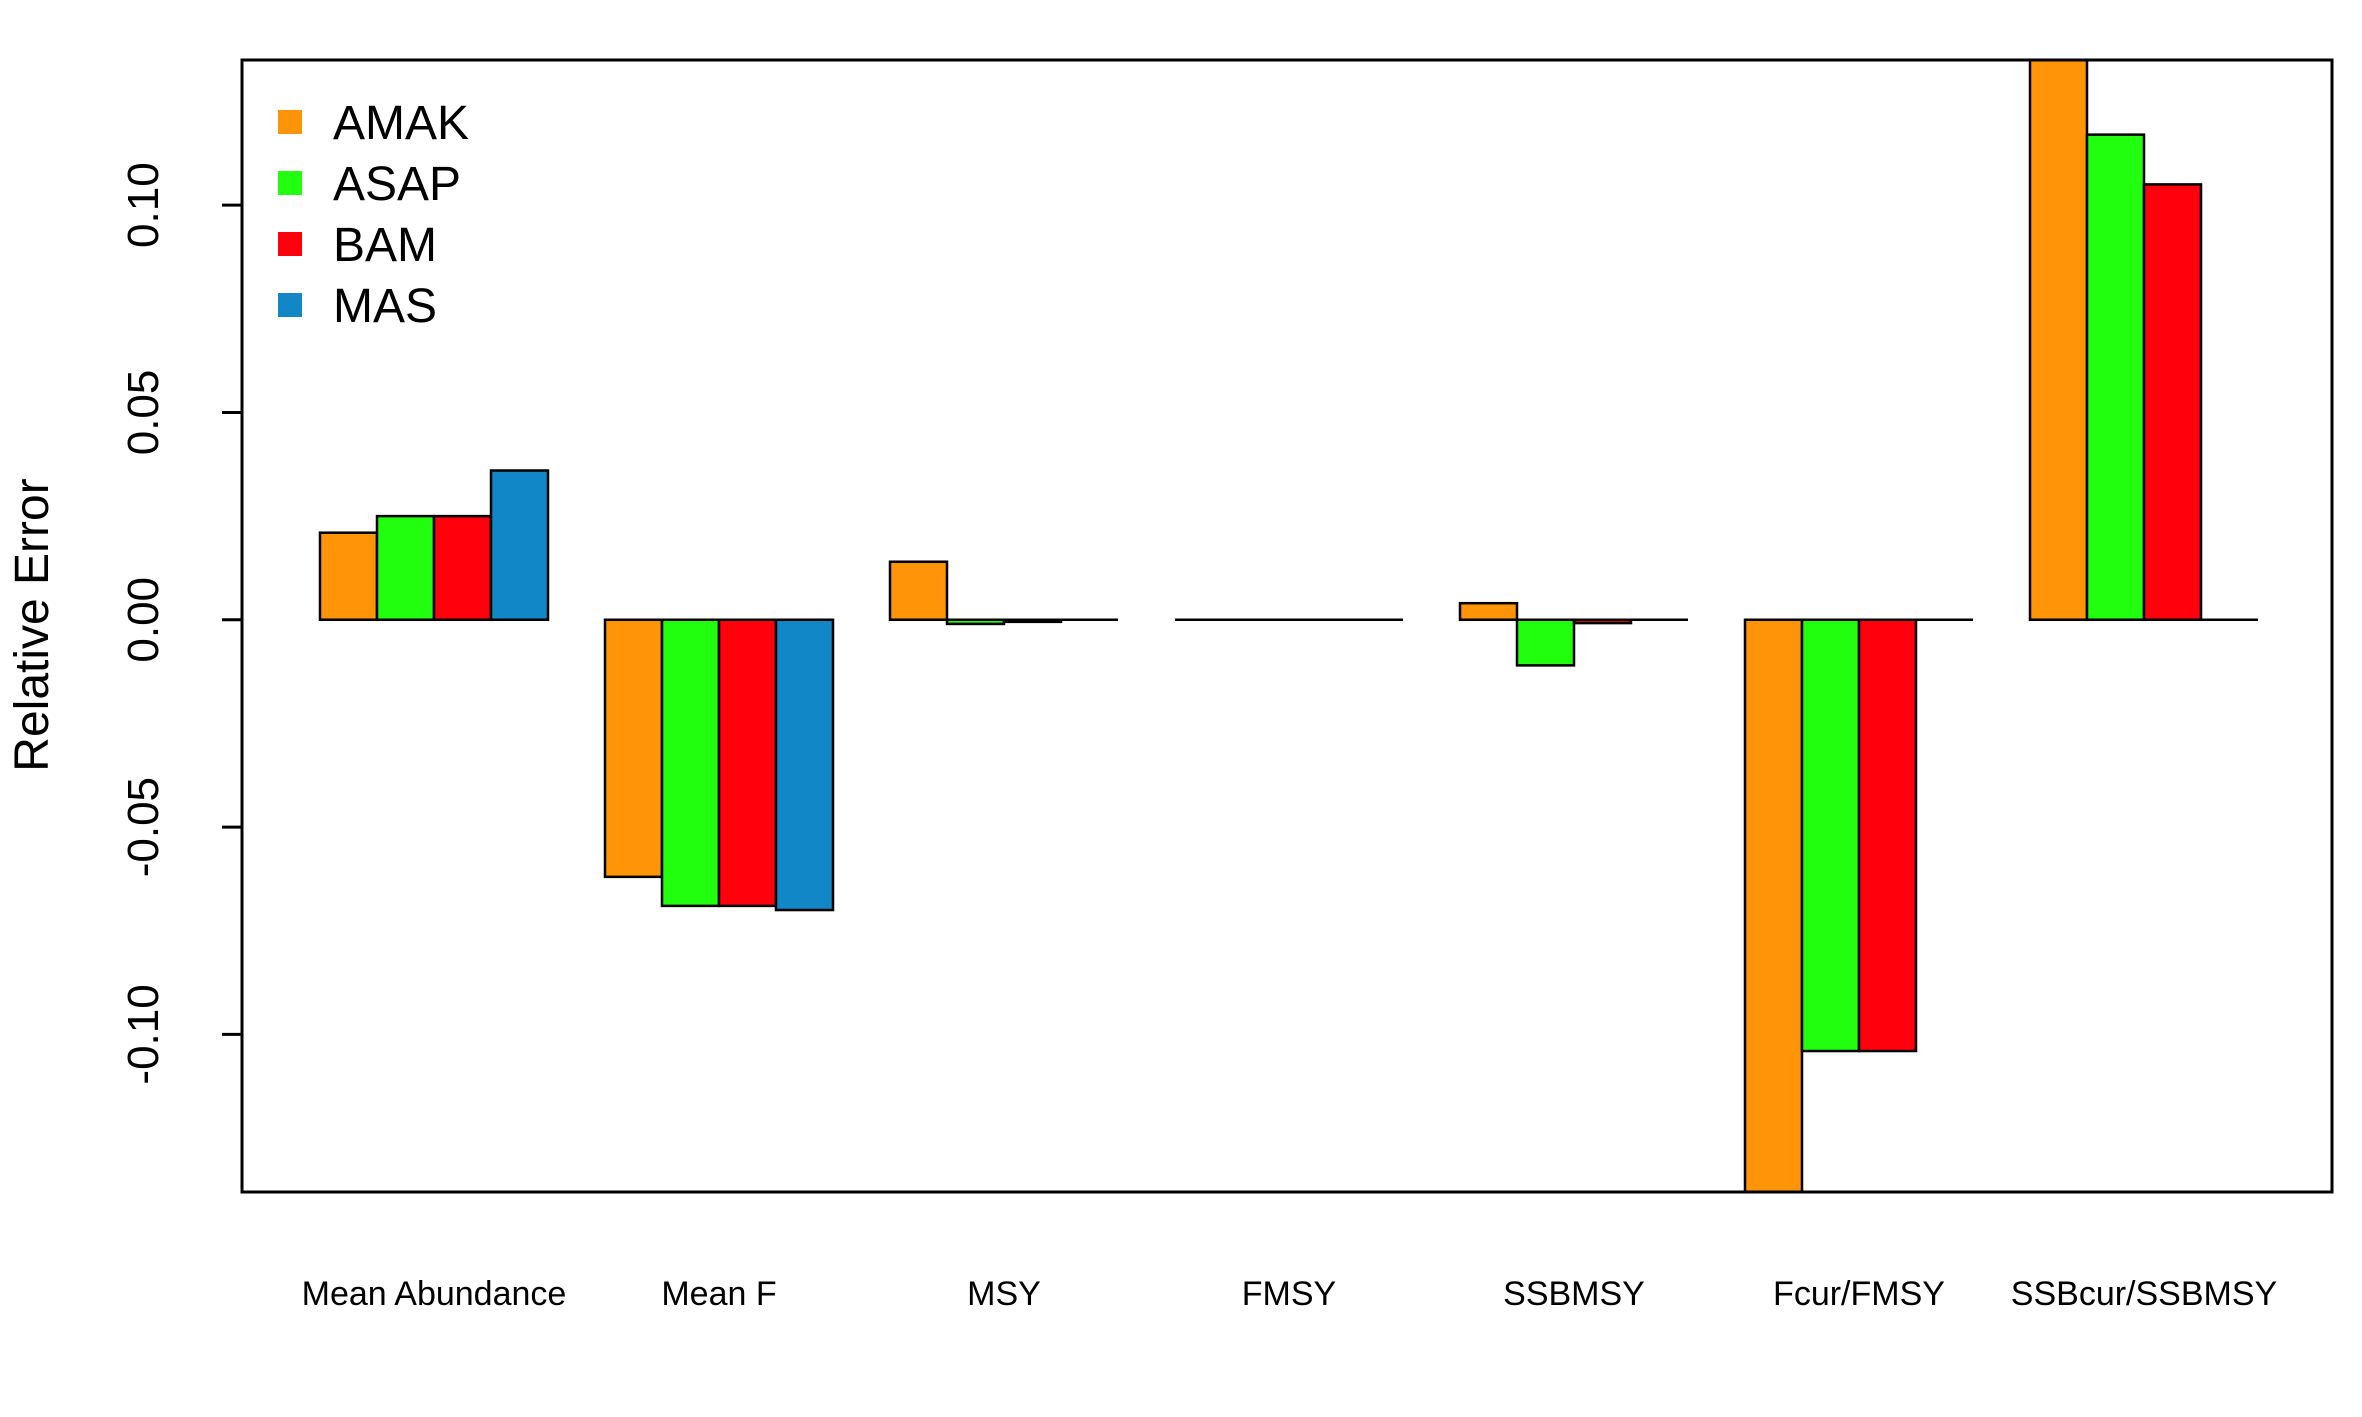  I want to click on category-label-2: Mean F, so click(718, 1294).